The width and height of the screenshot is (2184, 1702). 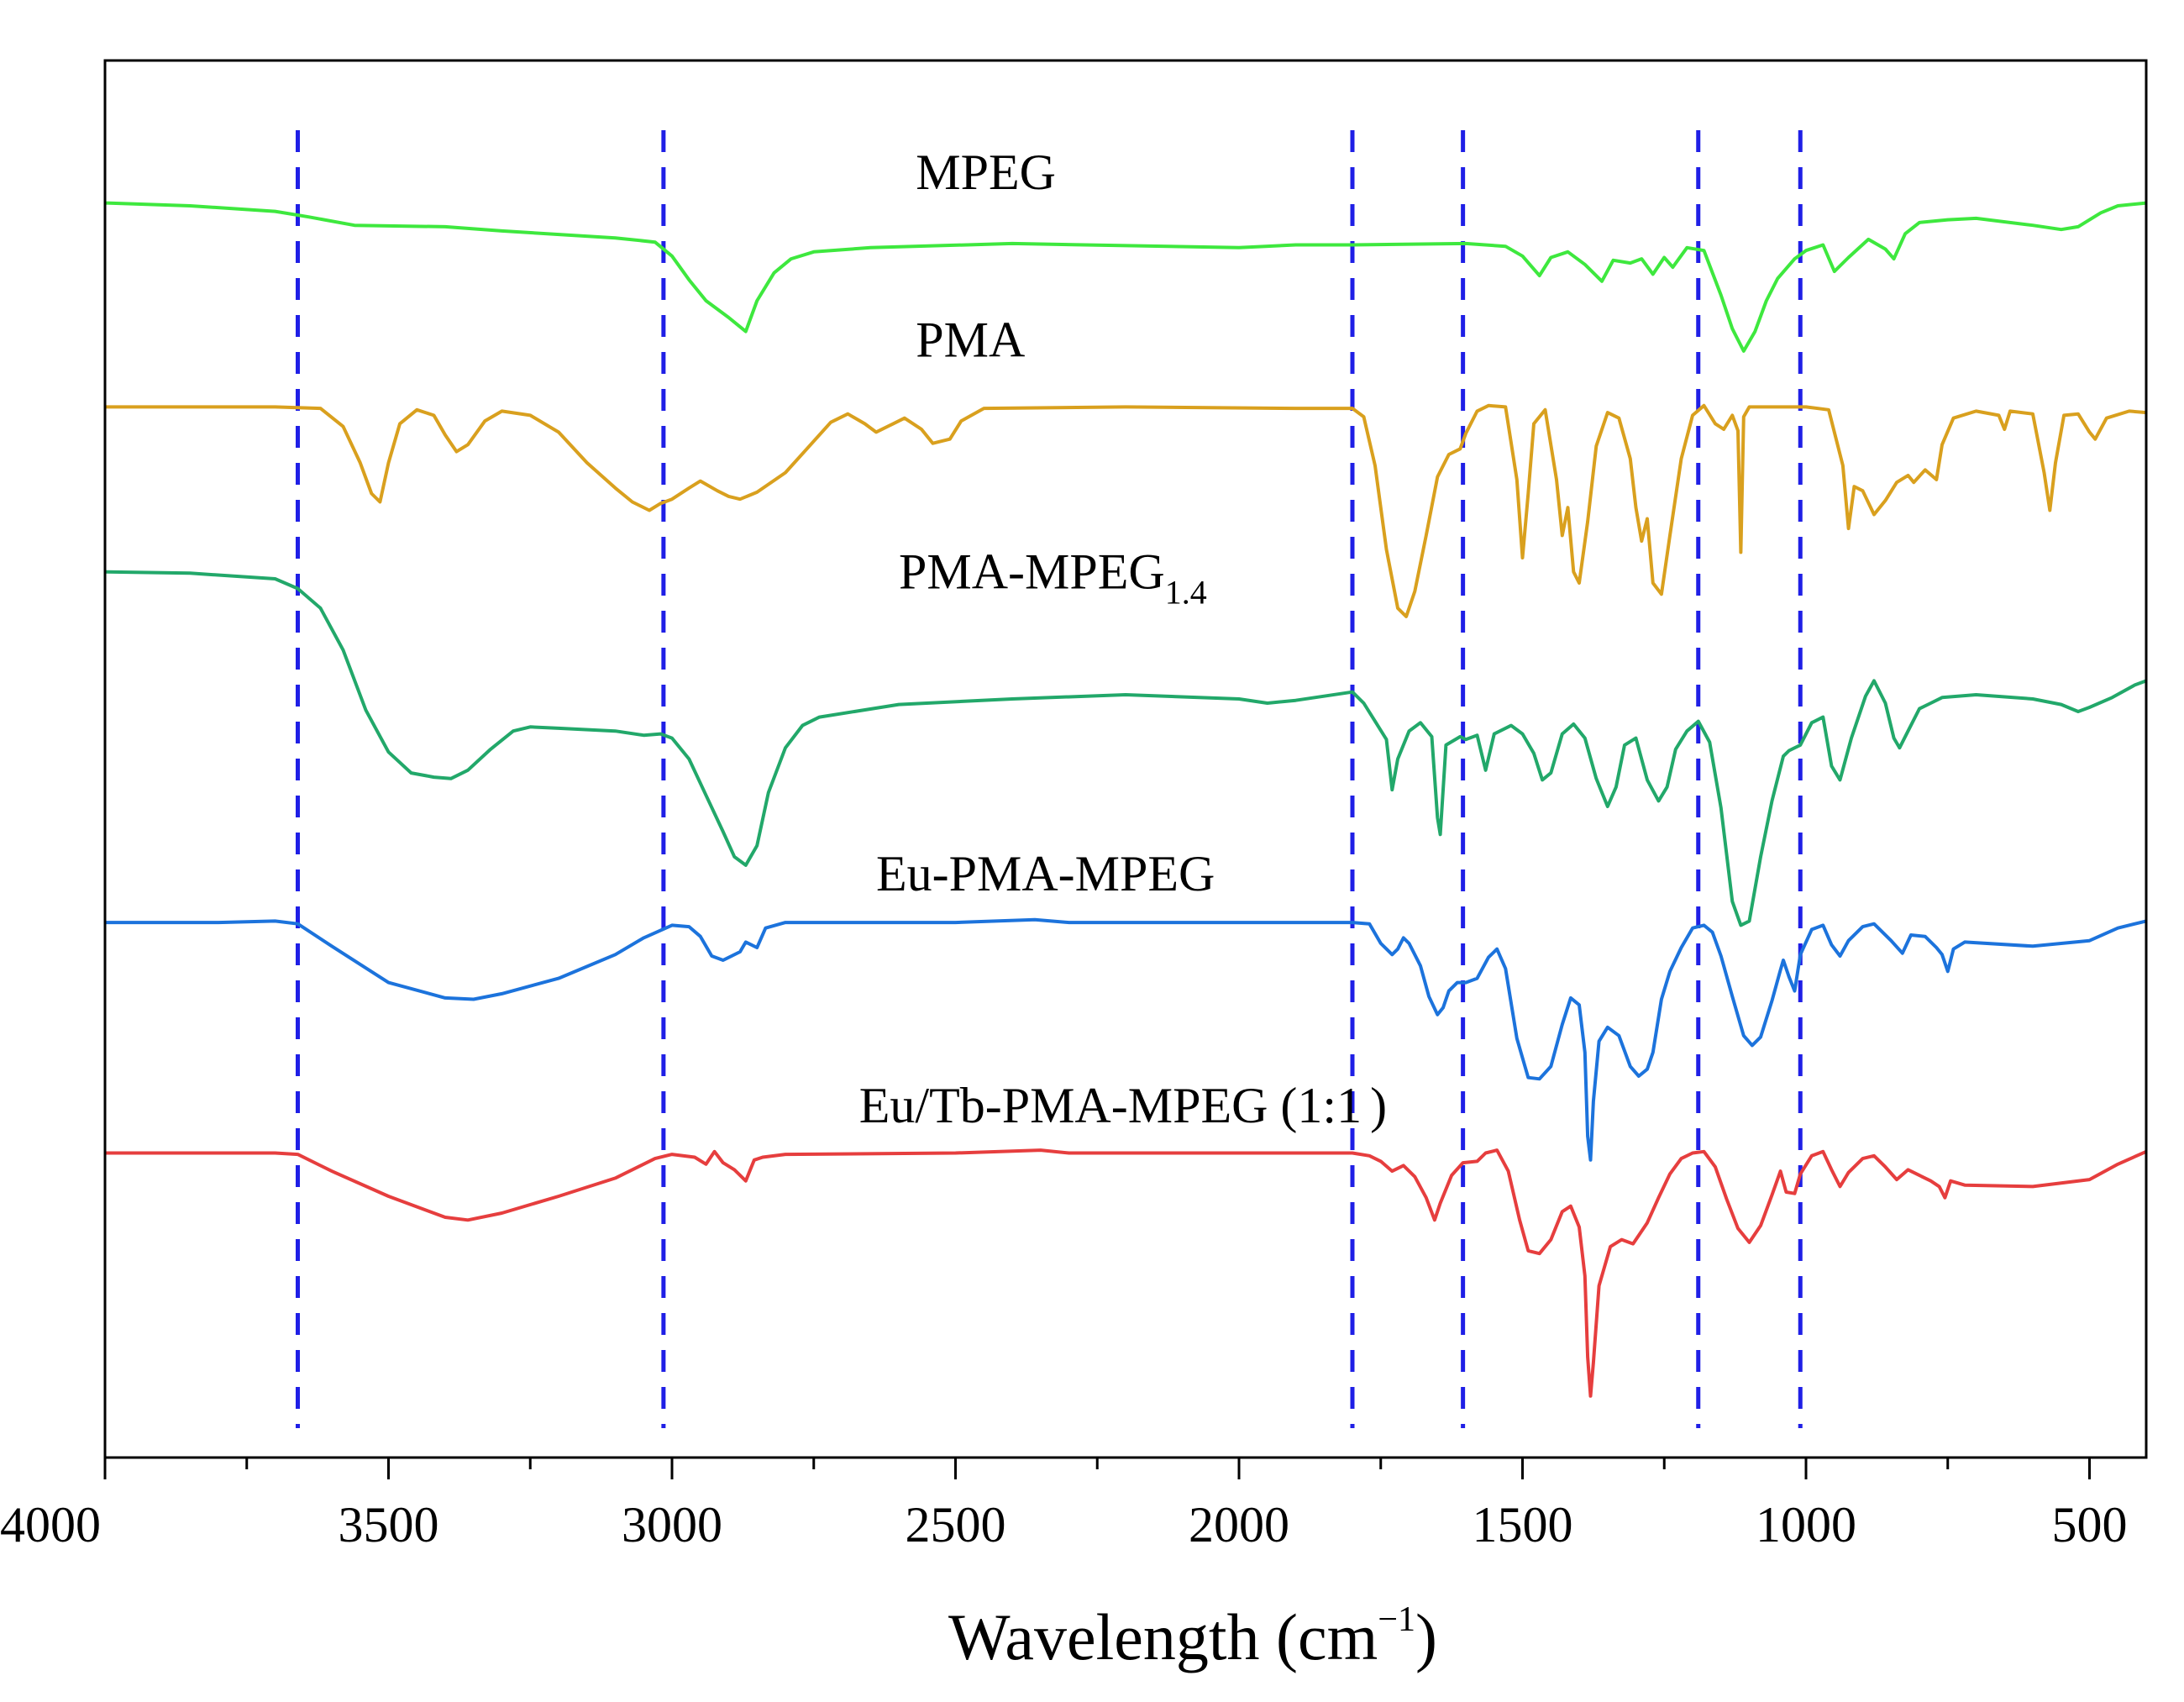 I want to click on series-label-4: Eu-PMA-MPEG, so click(x=1045, y=873).